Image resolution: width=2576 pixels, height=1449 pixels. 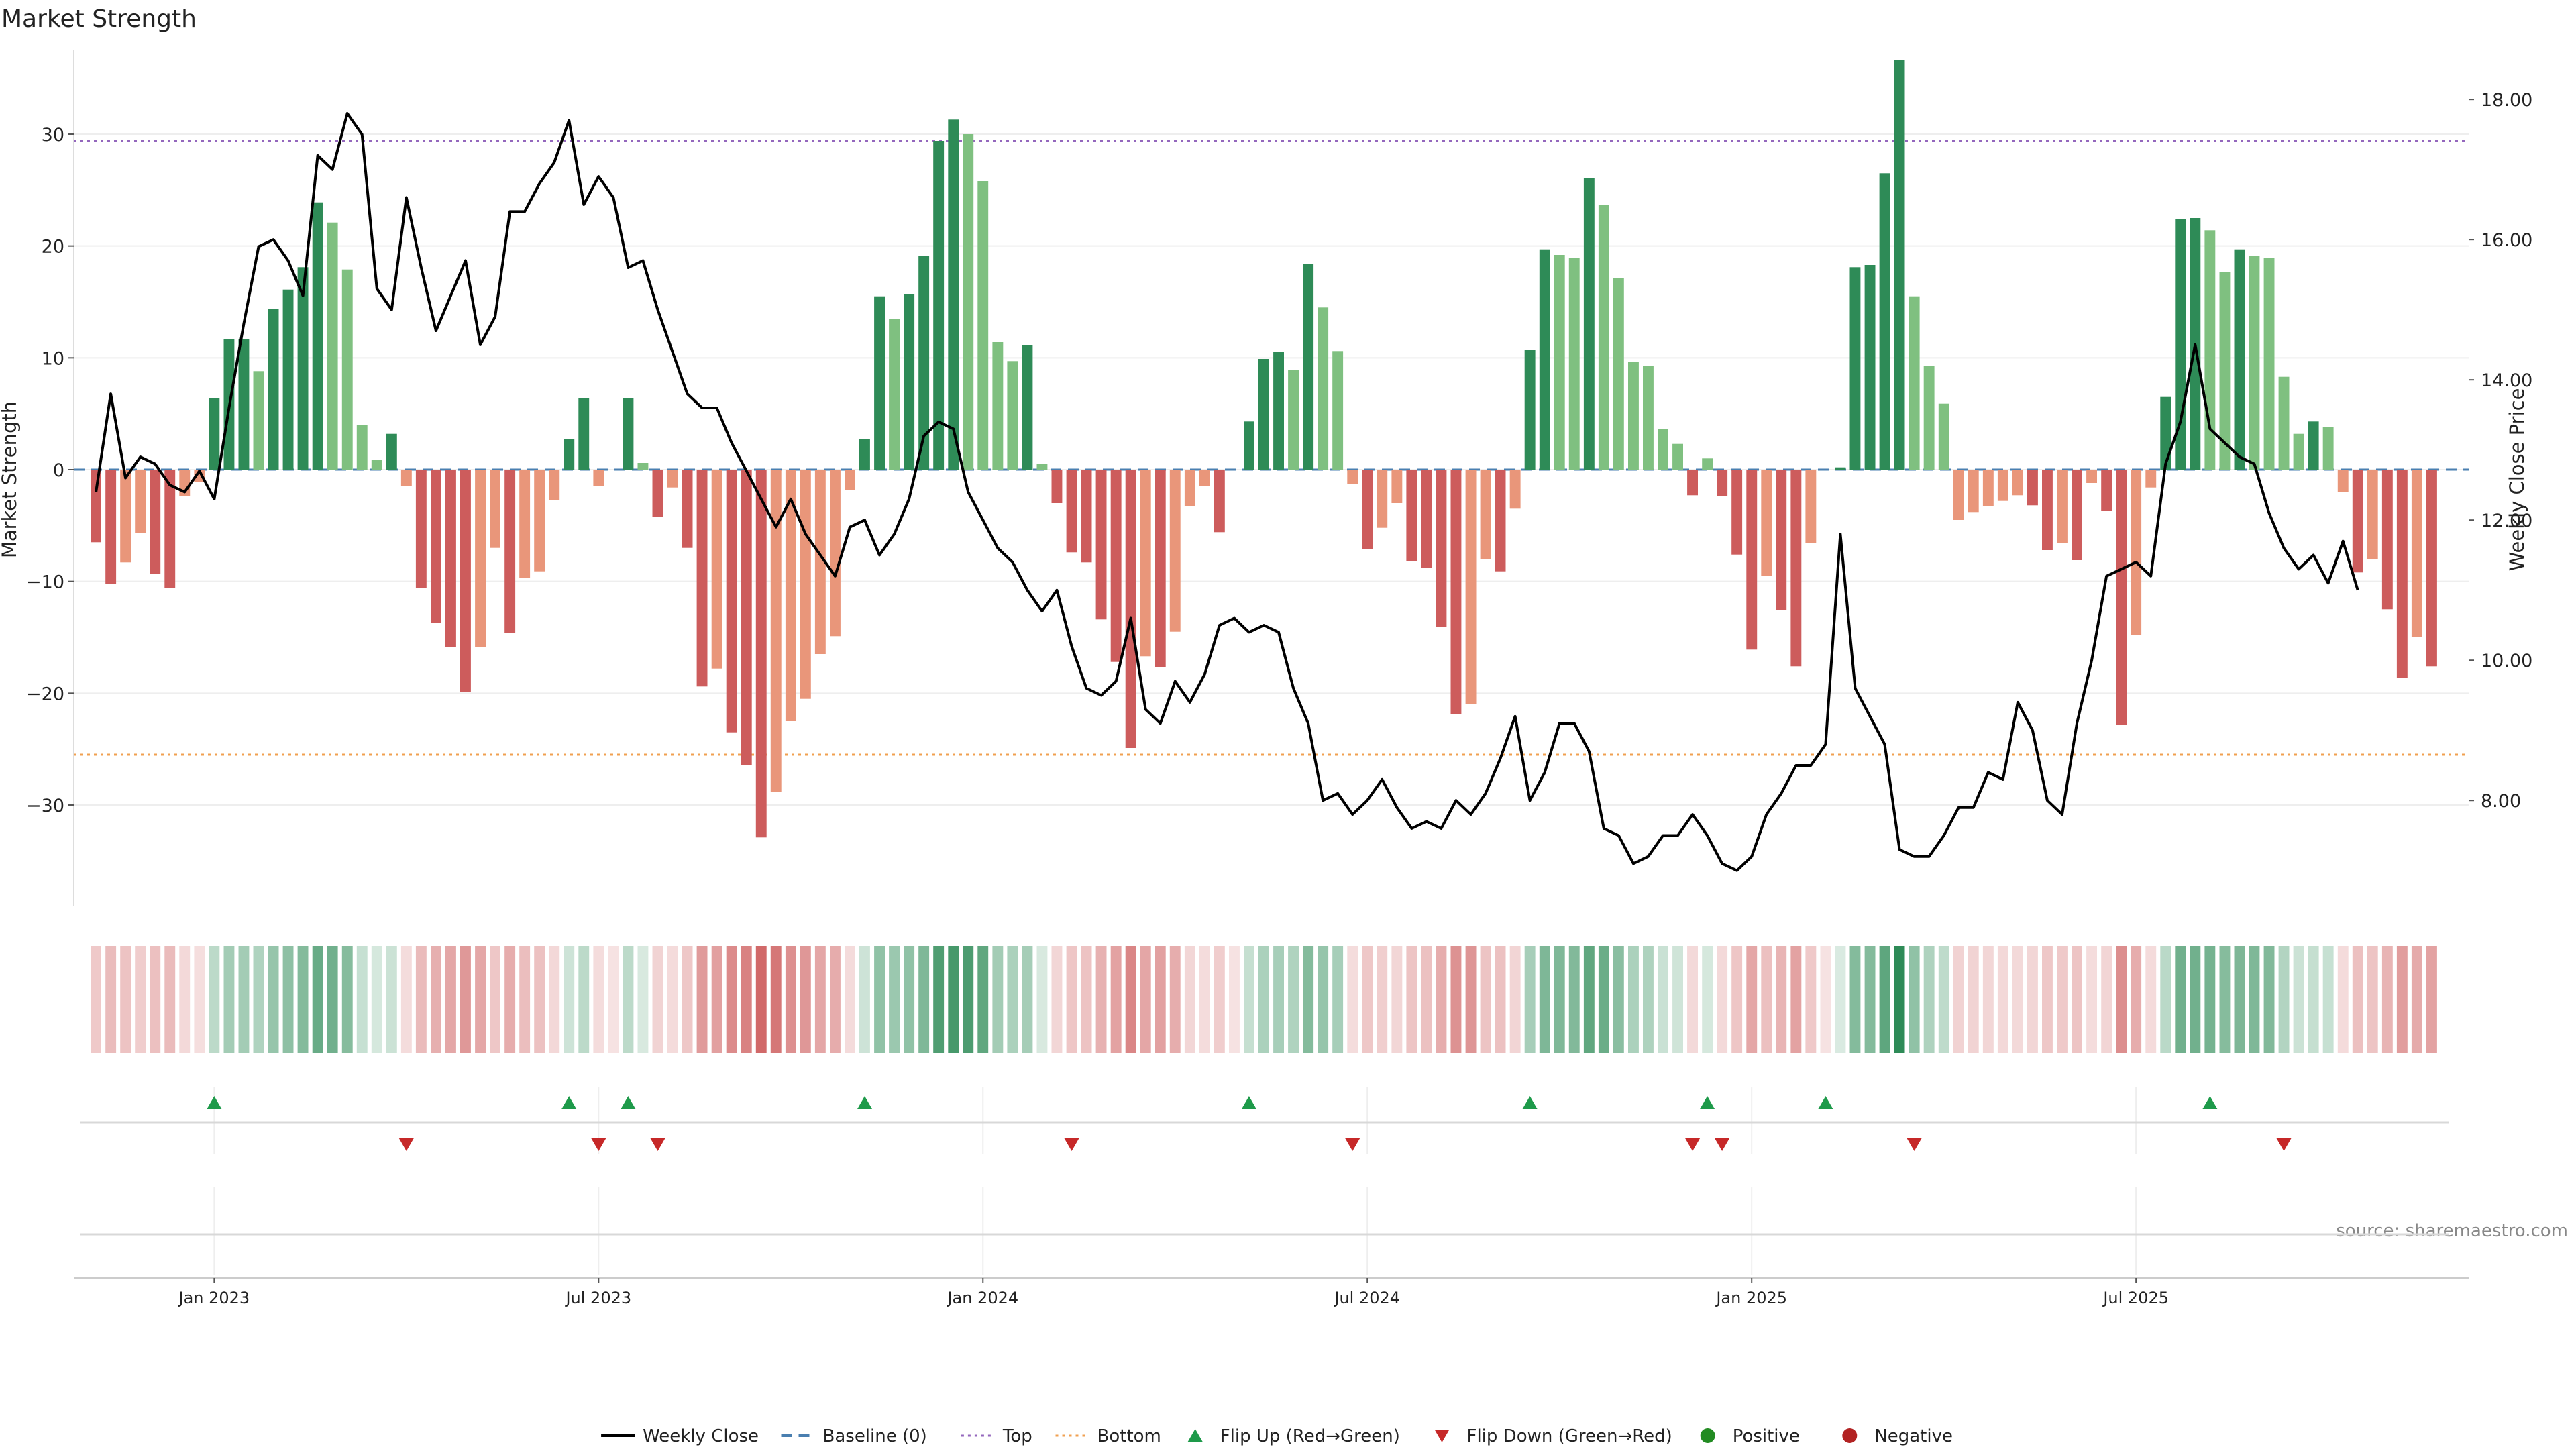 I want to click on legend-triangle-up-icon, so click(x=1195, y=1435).